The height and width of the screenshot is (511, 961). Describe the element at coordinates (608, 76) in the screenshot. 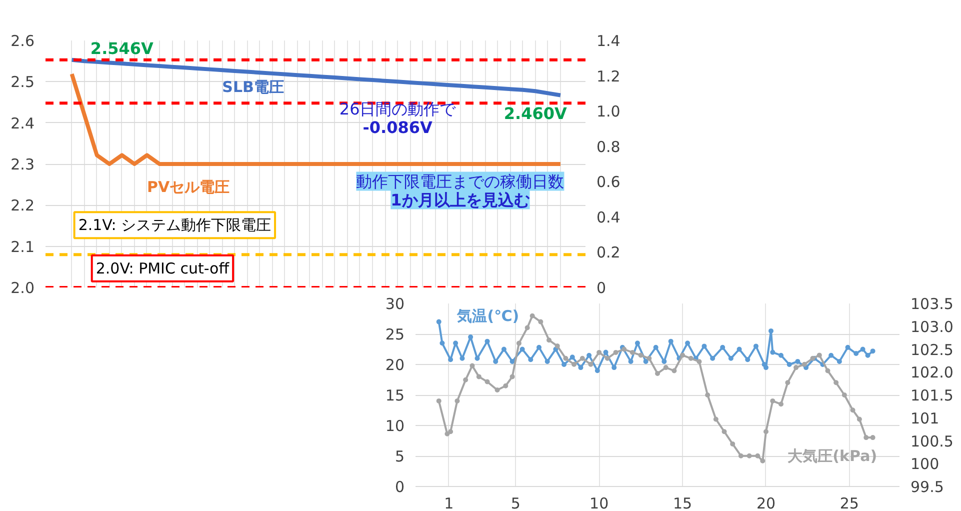

I see `y2-tick-label: 1.2` at that location.